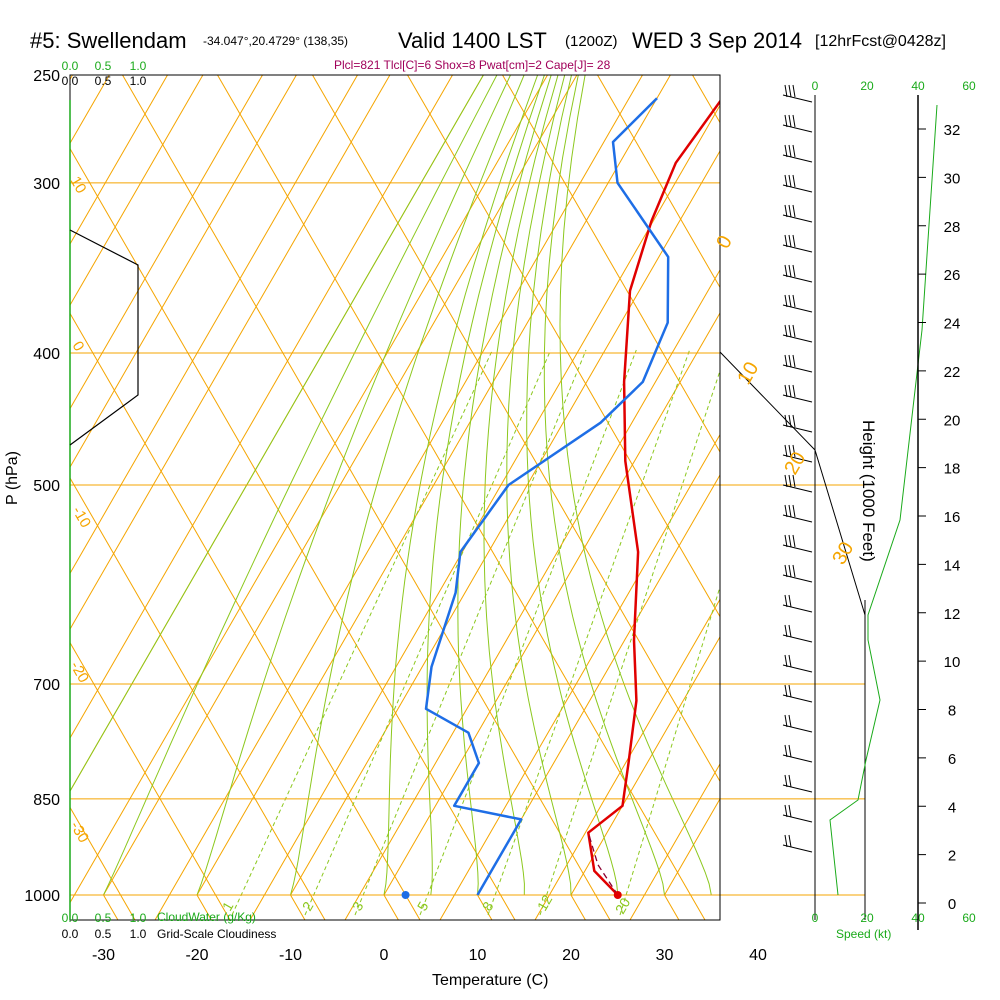  Describe the element at coordinates (653, 497) in the screenshot. I see `series-line-temperature` at that location.